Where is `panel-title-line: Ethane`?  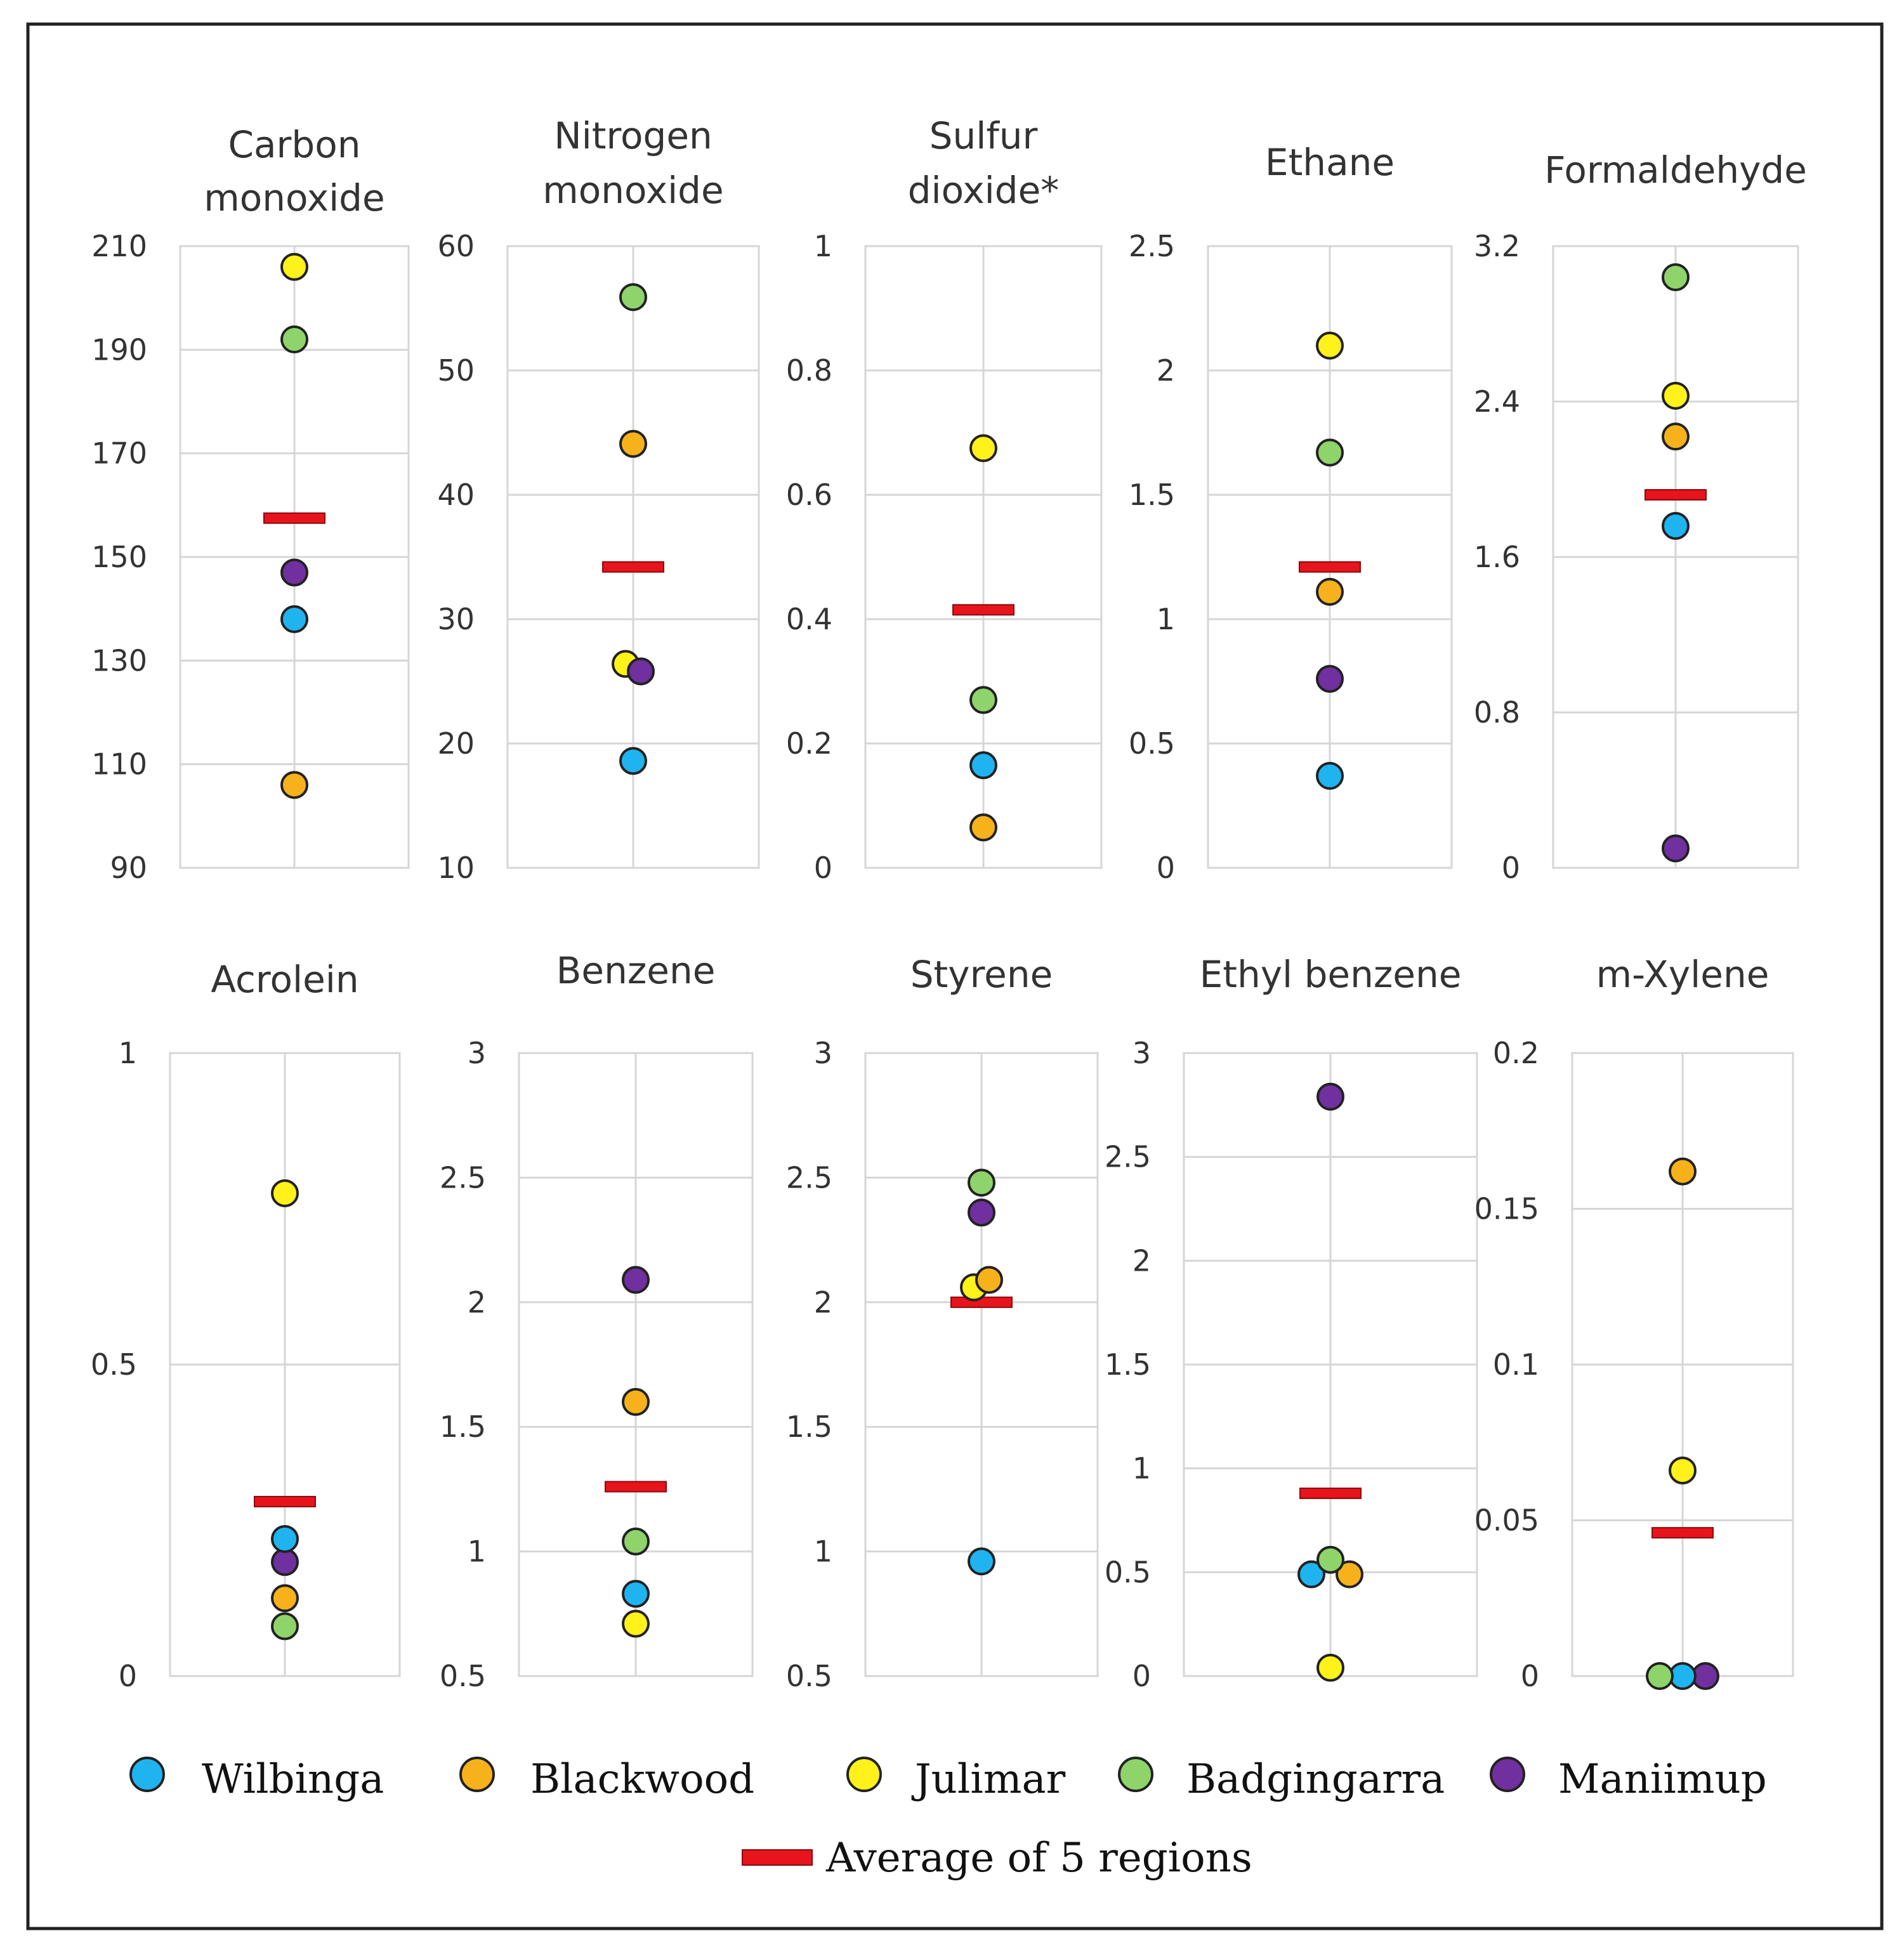
panel-title-line: Ethane is located at coordinates (1330, 162).